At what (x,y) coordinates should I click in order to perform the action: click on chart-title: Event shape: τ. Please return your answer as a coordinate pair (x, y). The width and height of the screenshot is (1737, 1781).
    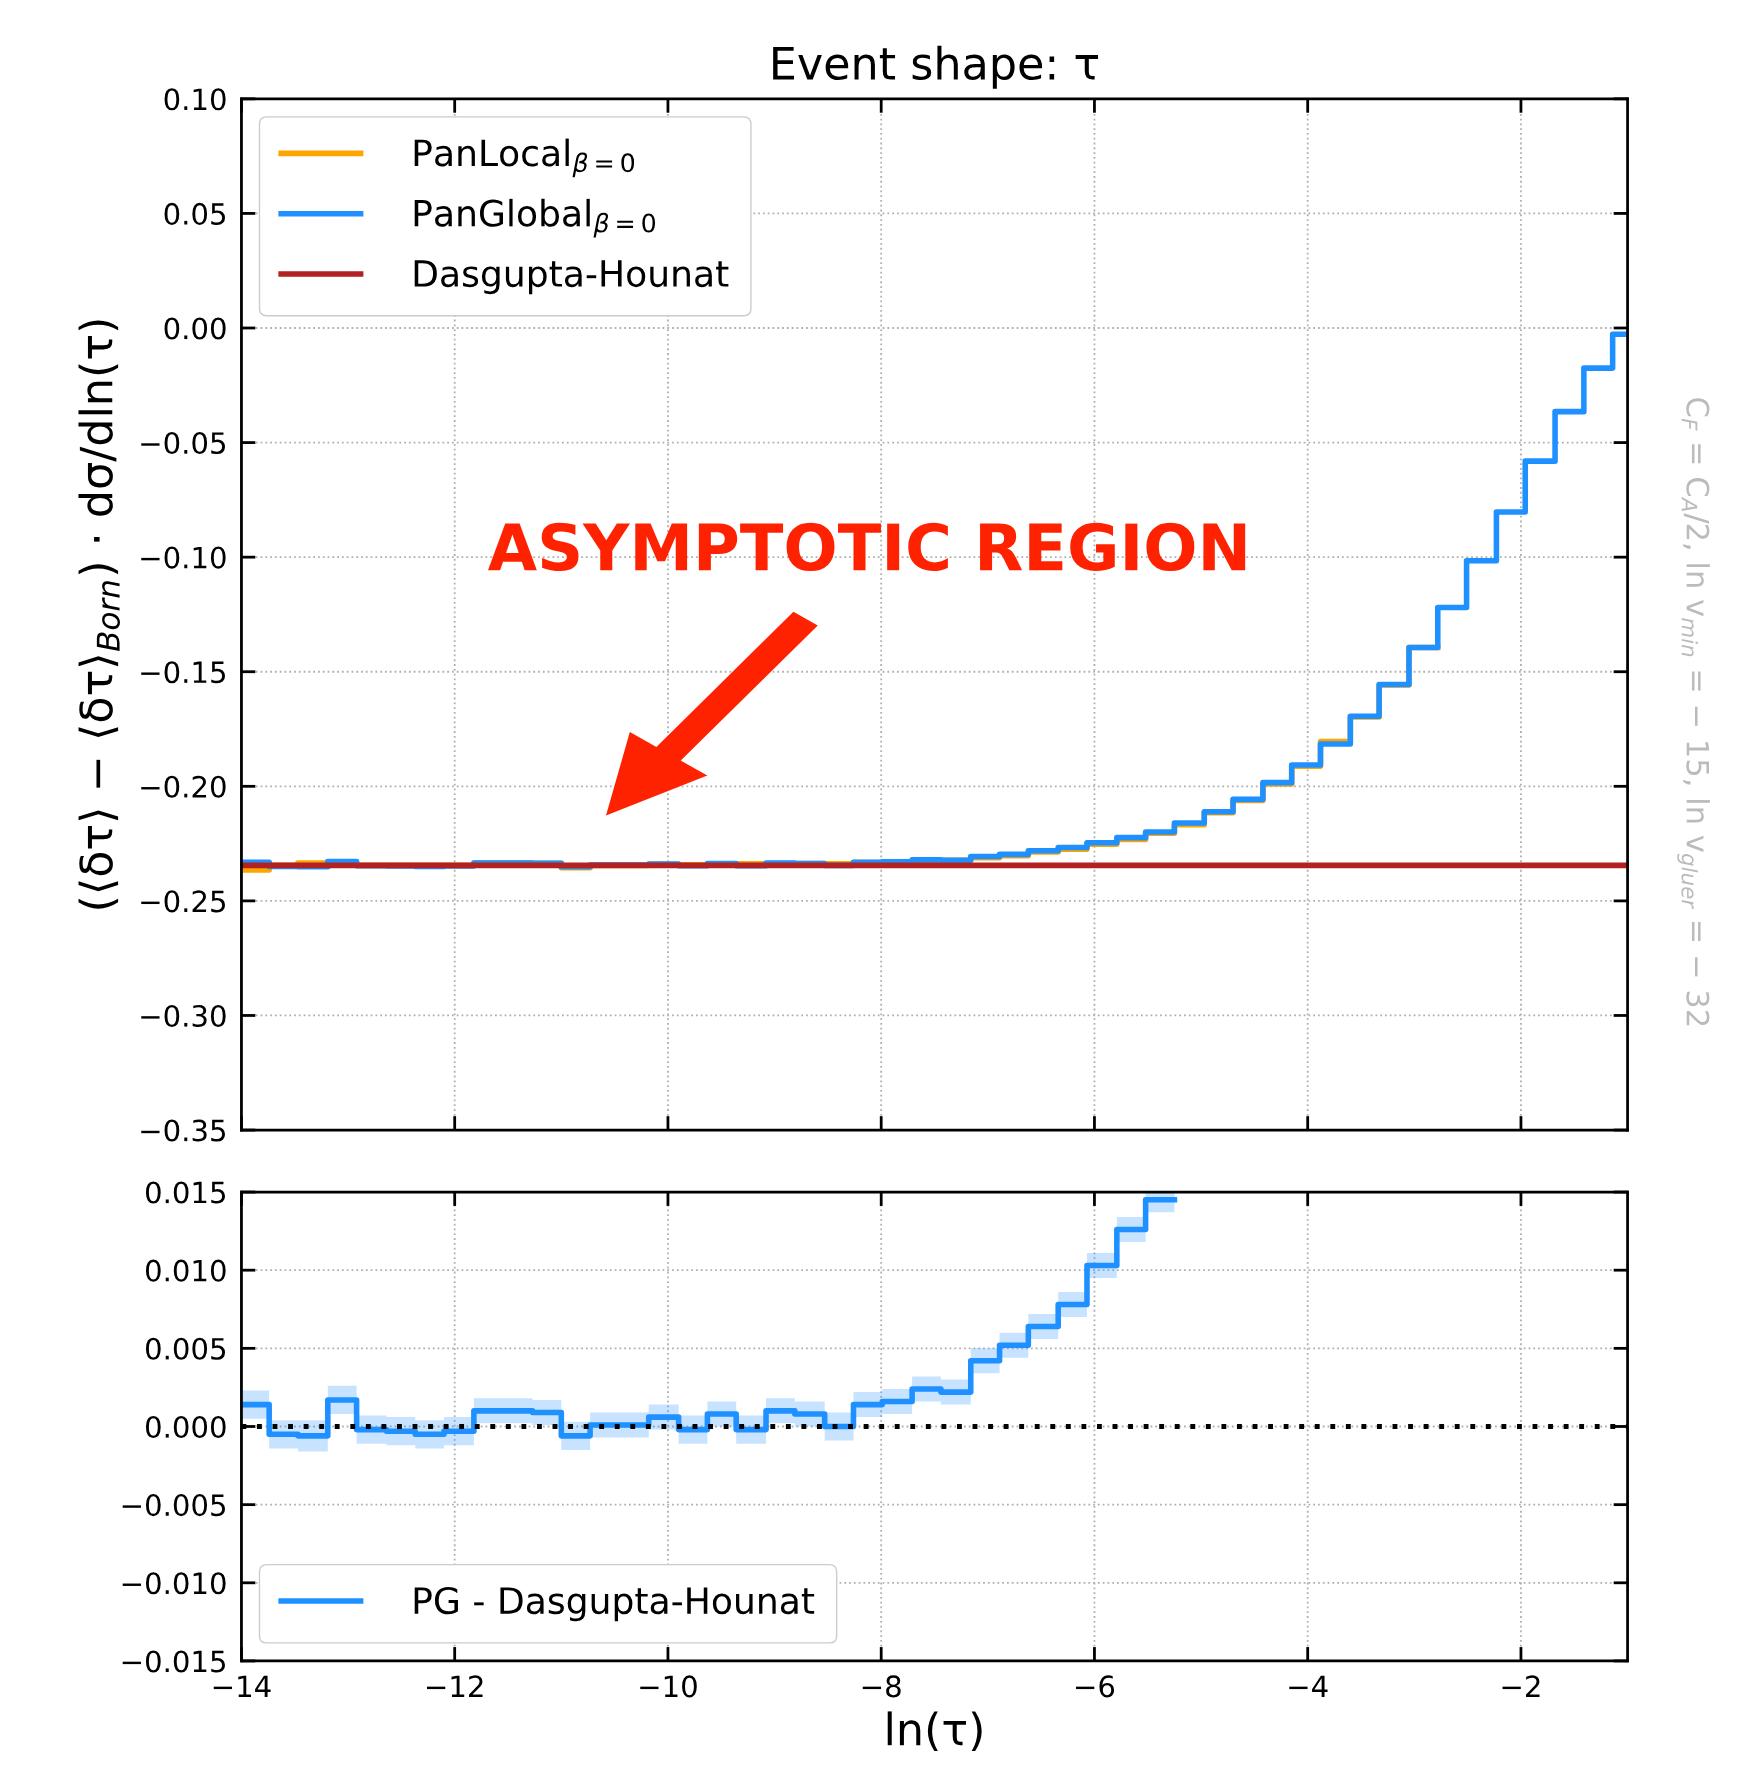
    Looking at the image, I should click on (936, 67).